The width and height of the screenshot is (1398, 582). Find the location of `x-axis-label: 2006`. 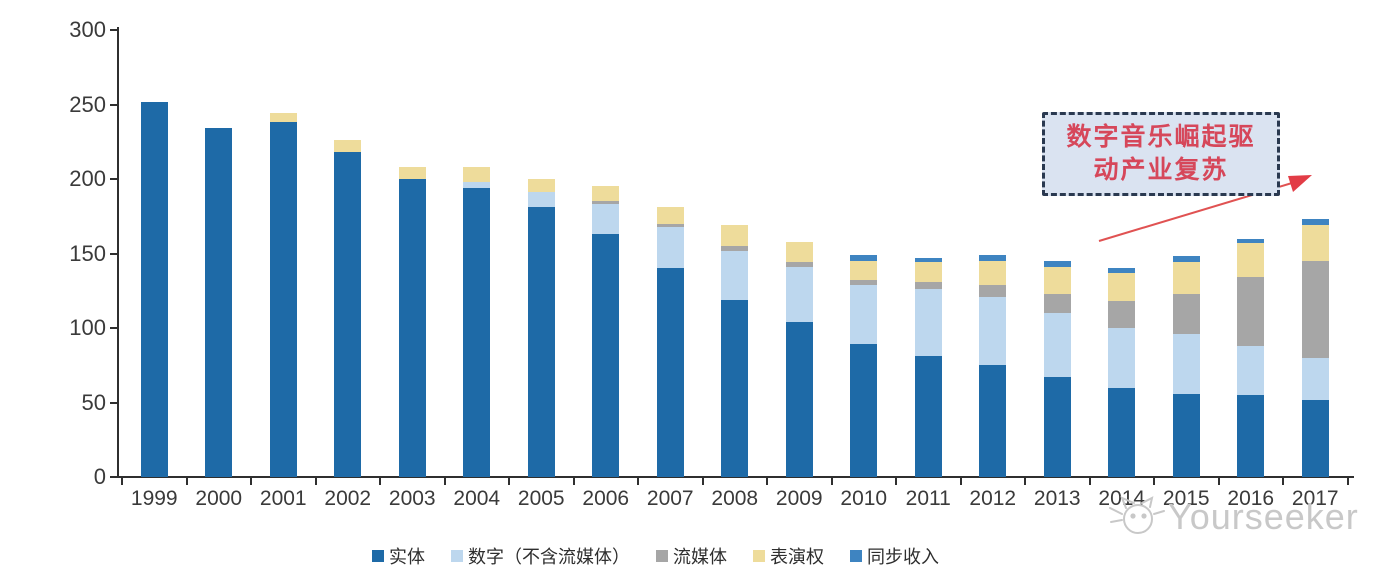

x-axis-label: 2006 is located at coordinates (606, 498).